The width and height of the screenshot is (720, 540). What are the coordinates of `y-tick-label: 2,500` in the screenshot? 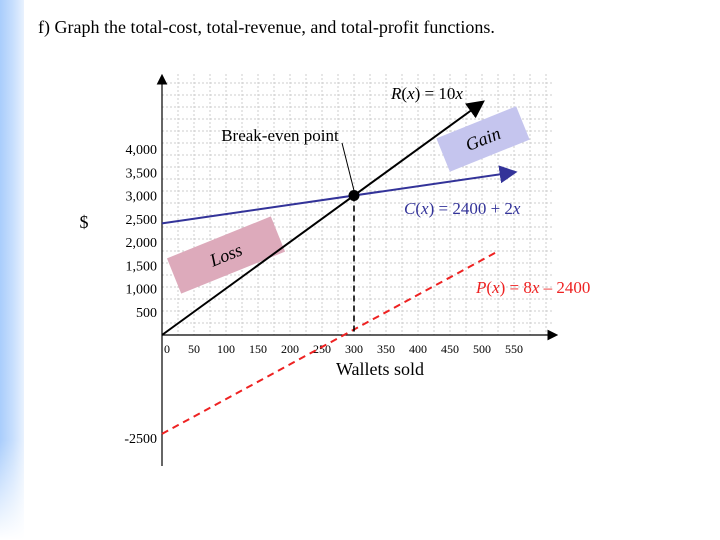 It's located at (142, 220).